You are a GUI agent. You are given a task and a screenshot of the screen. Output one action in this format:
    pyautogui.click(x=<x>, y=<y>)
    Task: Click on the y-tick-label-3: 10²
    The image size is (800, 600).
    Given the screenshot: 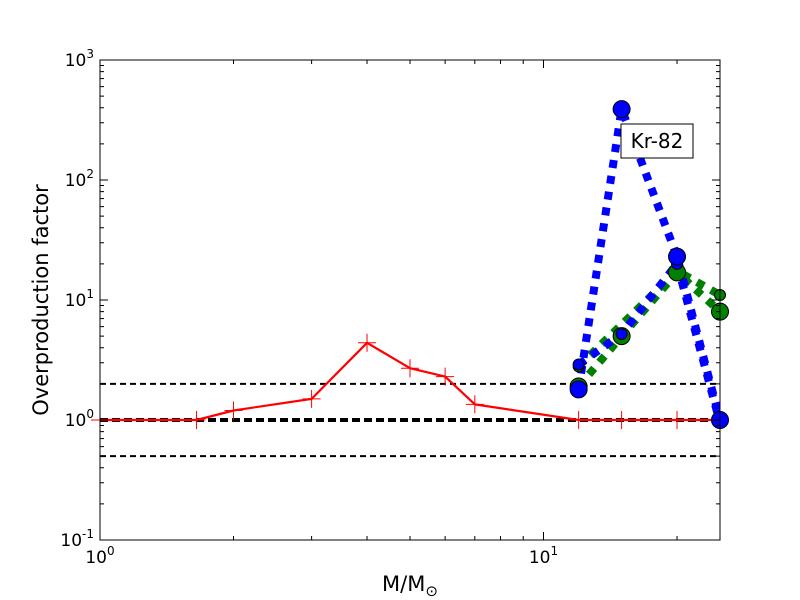 What is the action you would take?
    pyautogui.click(x=79, y=179)
    